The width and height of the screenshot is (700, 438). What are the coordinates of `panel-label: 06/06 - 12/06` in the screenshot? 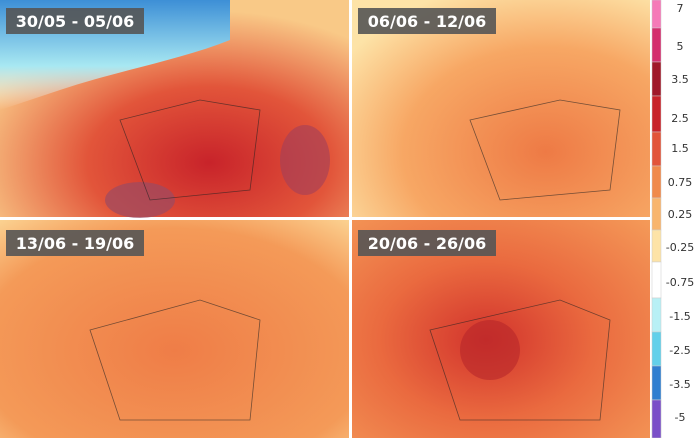 It's located at (427, 21).